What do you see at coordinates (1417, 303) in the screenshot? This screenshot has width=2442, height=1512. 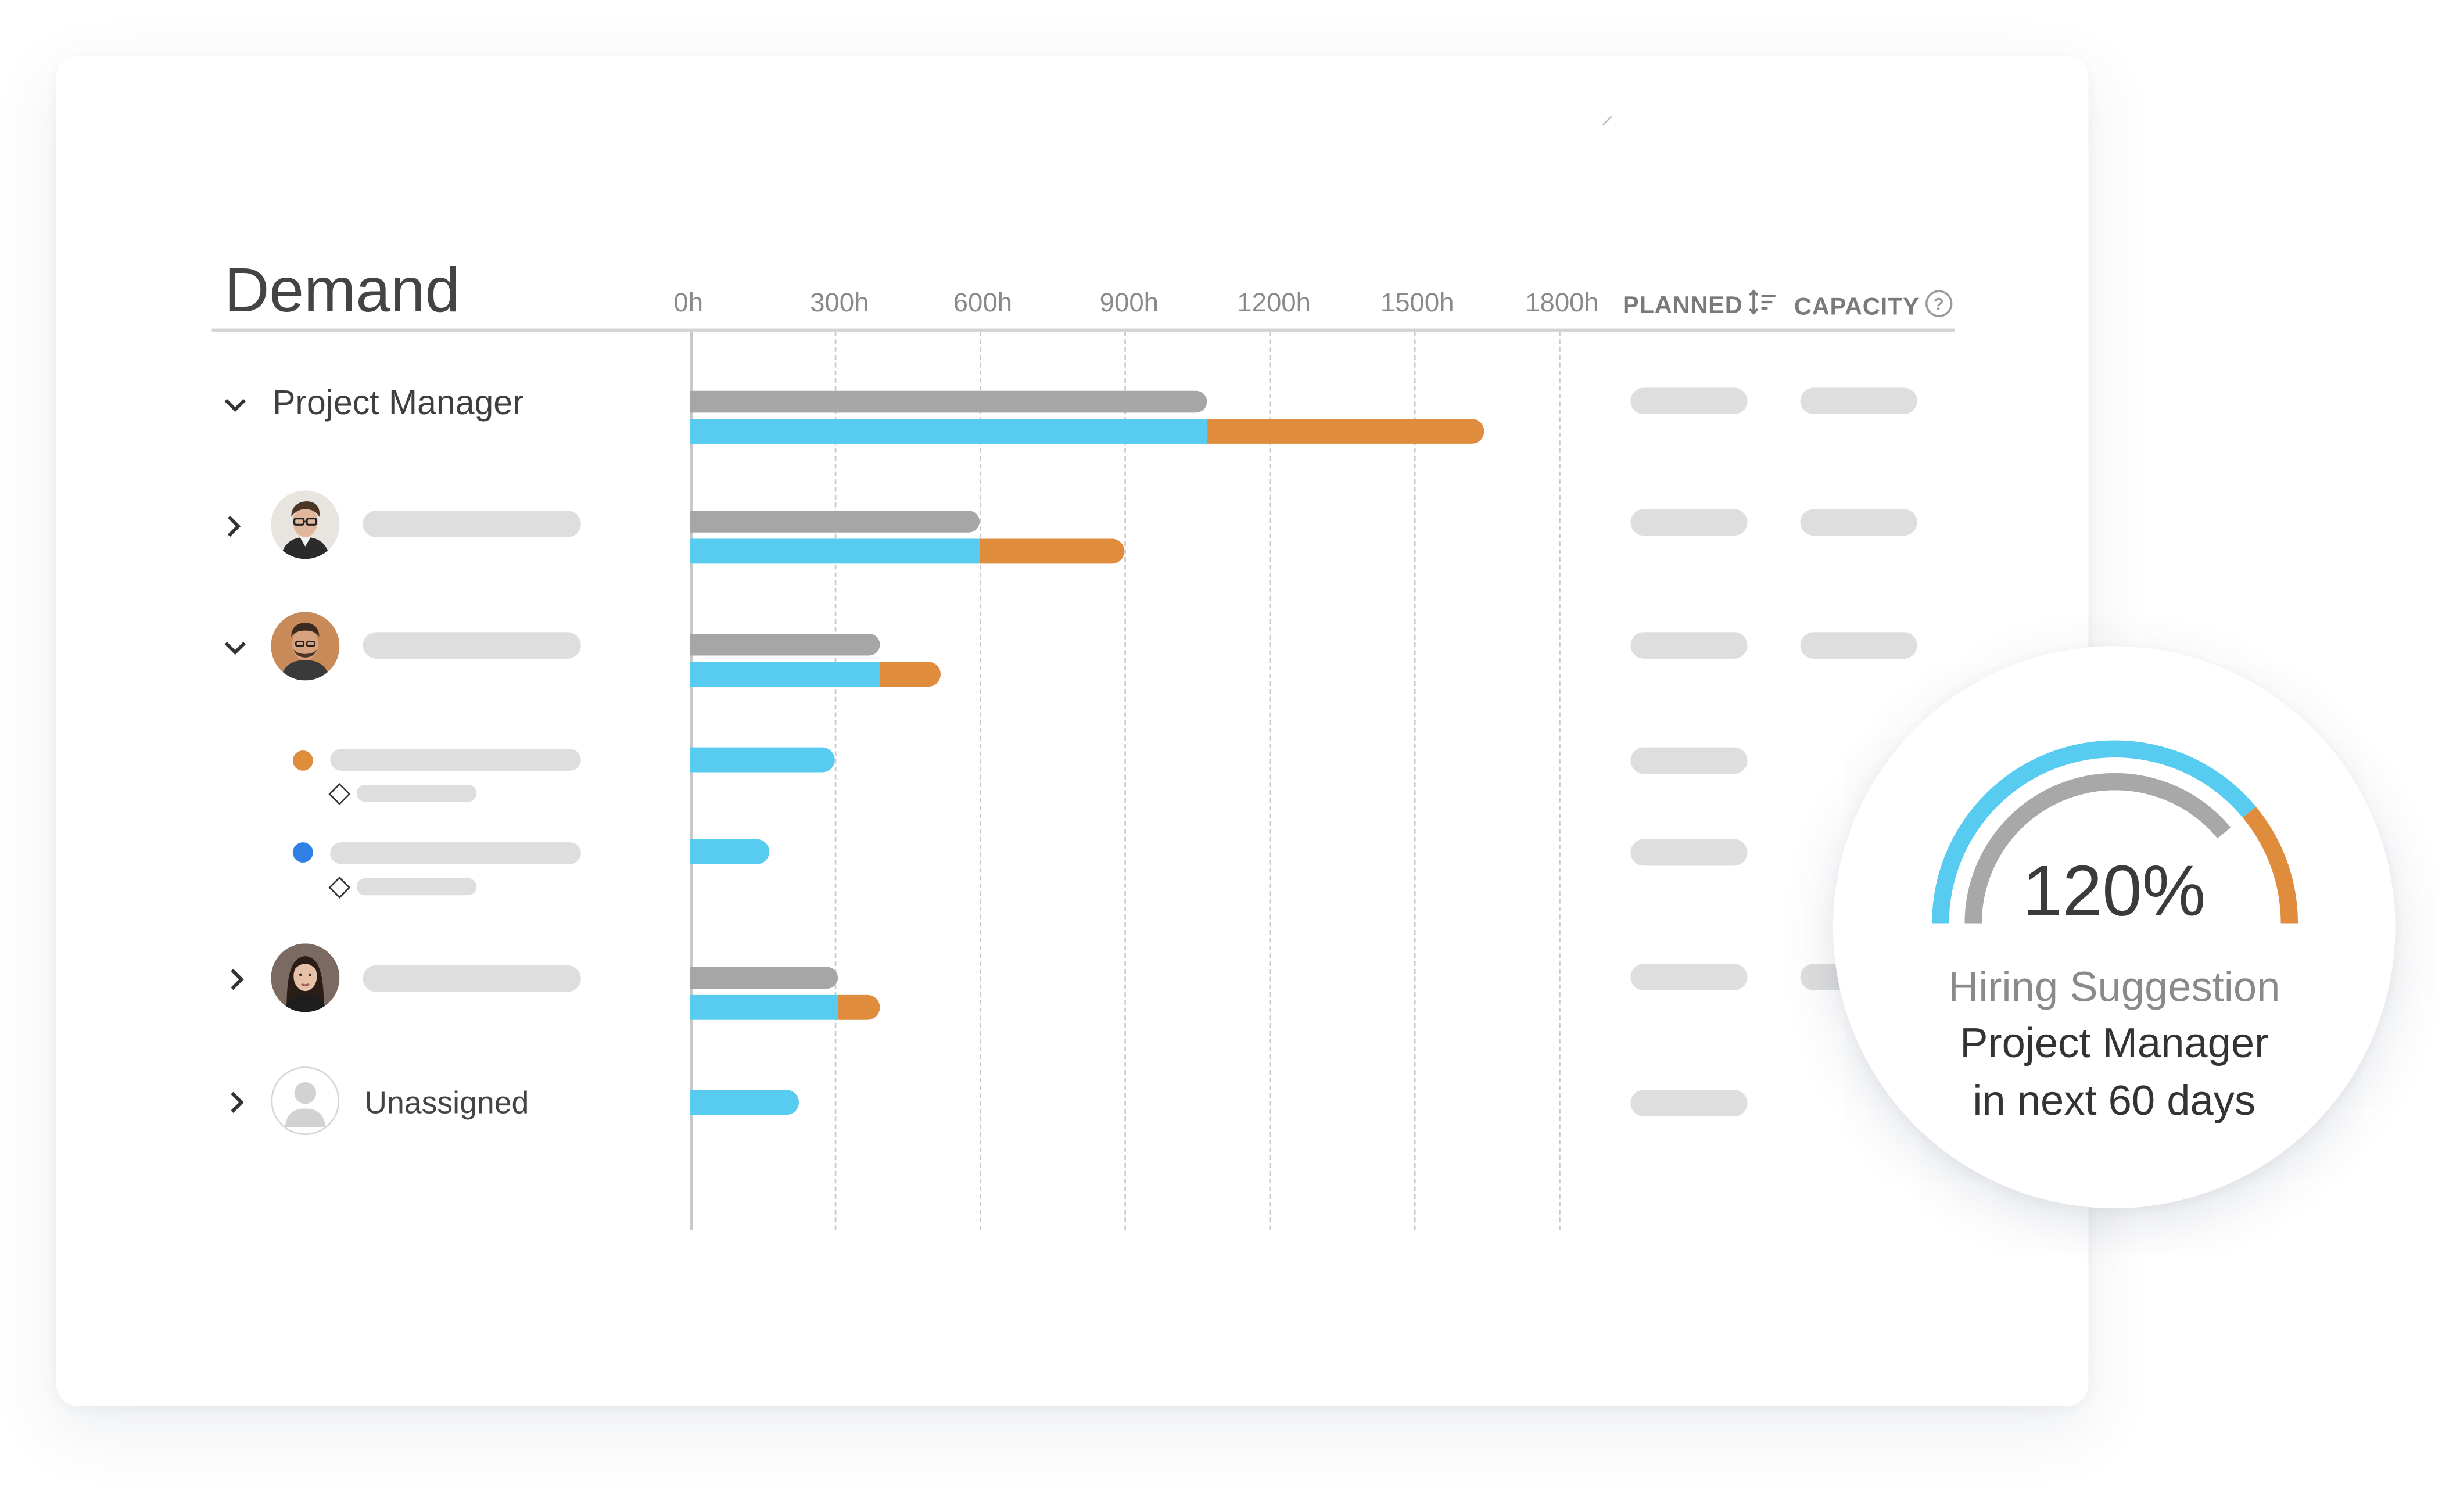 I see `axis-tick-label: 1500h` at bounding box center [1417, 303].